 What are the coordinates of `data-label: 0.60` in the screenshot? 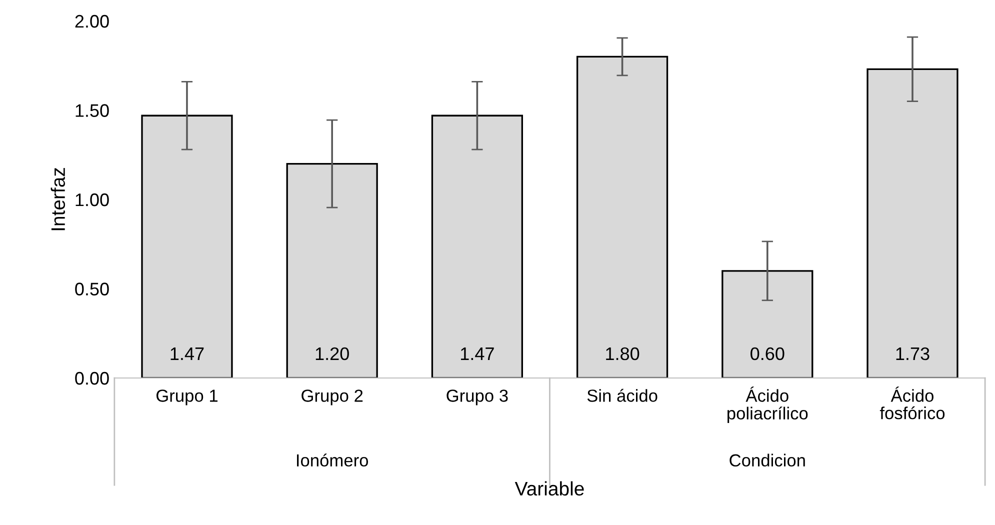 It's located at (767, 353).